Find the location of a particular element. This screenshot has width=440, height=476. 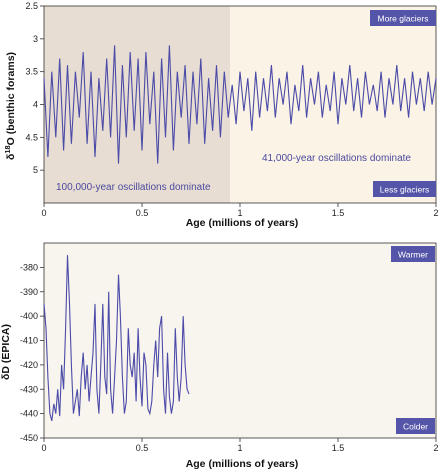

y-tick-label: -380 is located at coordinates (29, 267).